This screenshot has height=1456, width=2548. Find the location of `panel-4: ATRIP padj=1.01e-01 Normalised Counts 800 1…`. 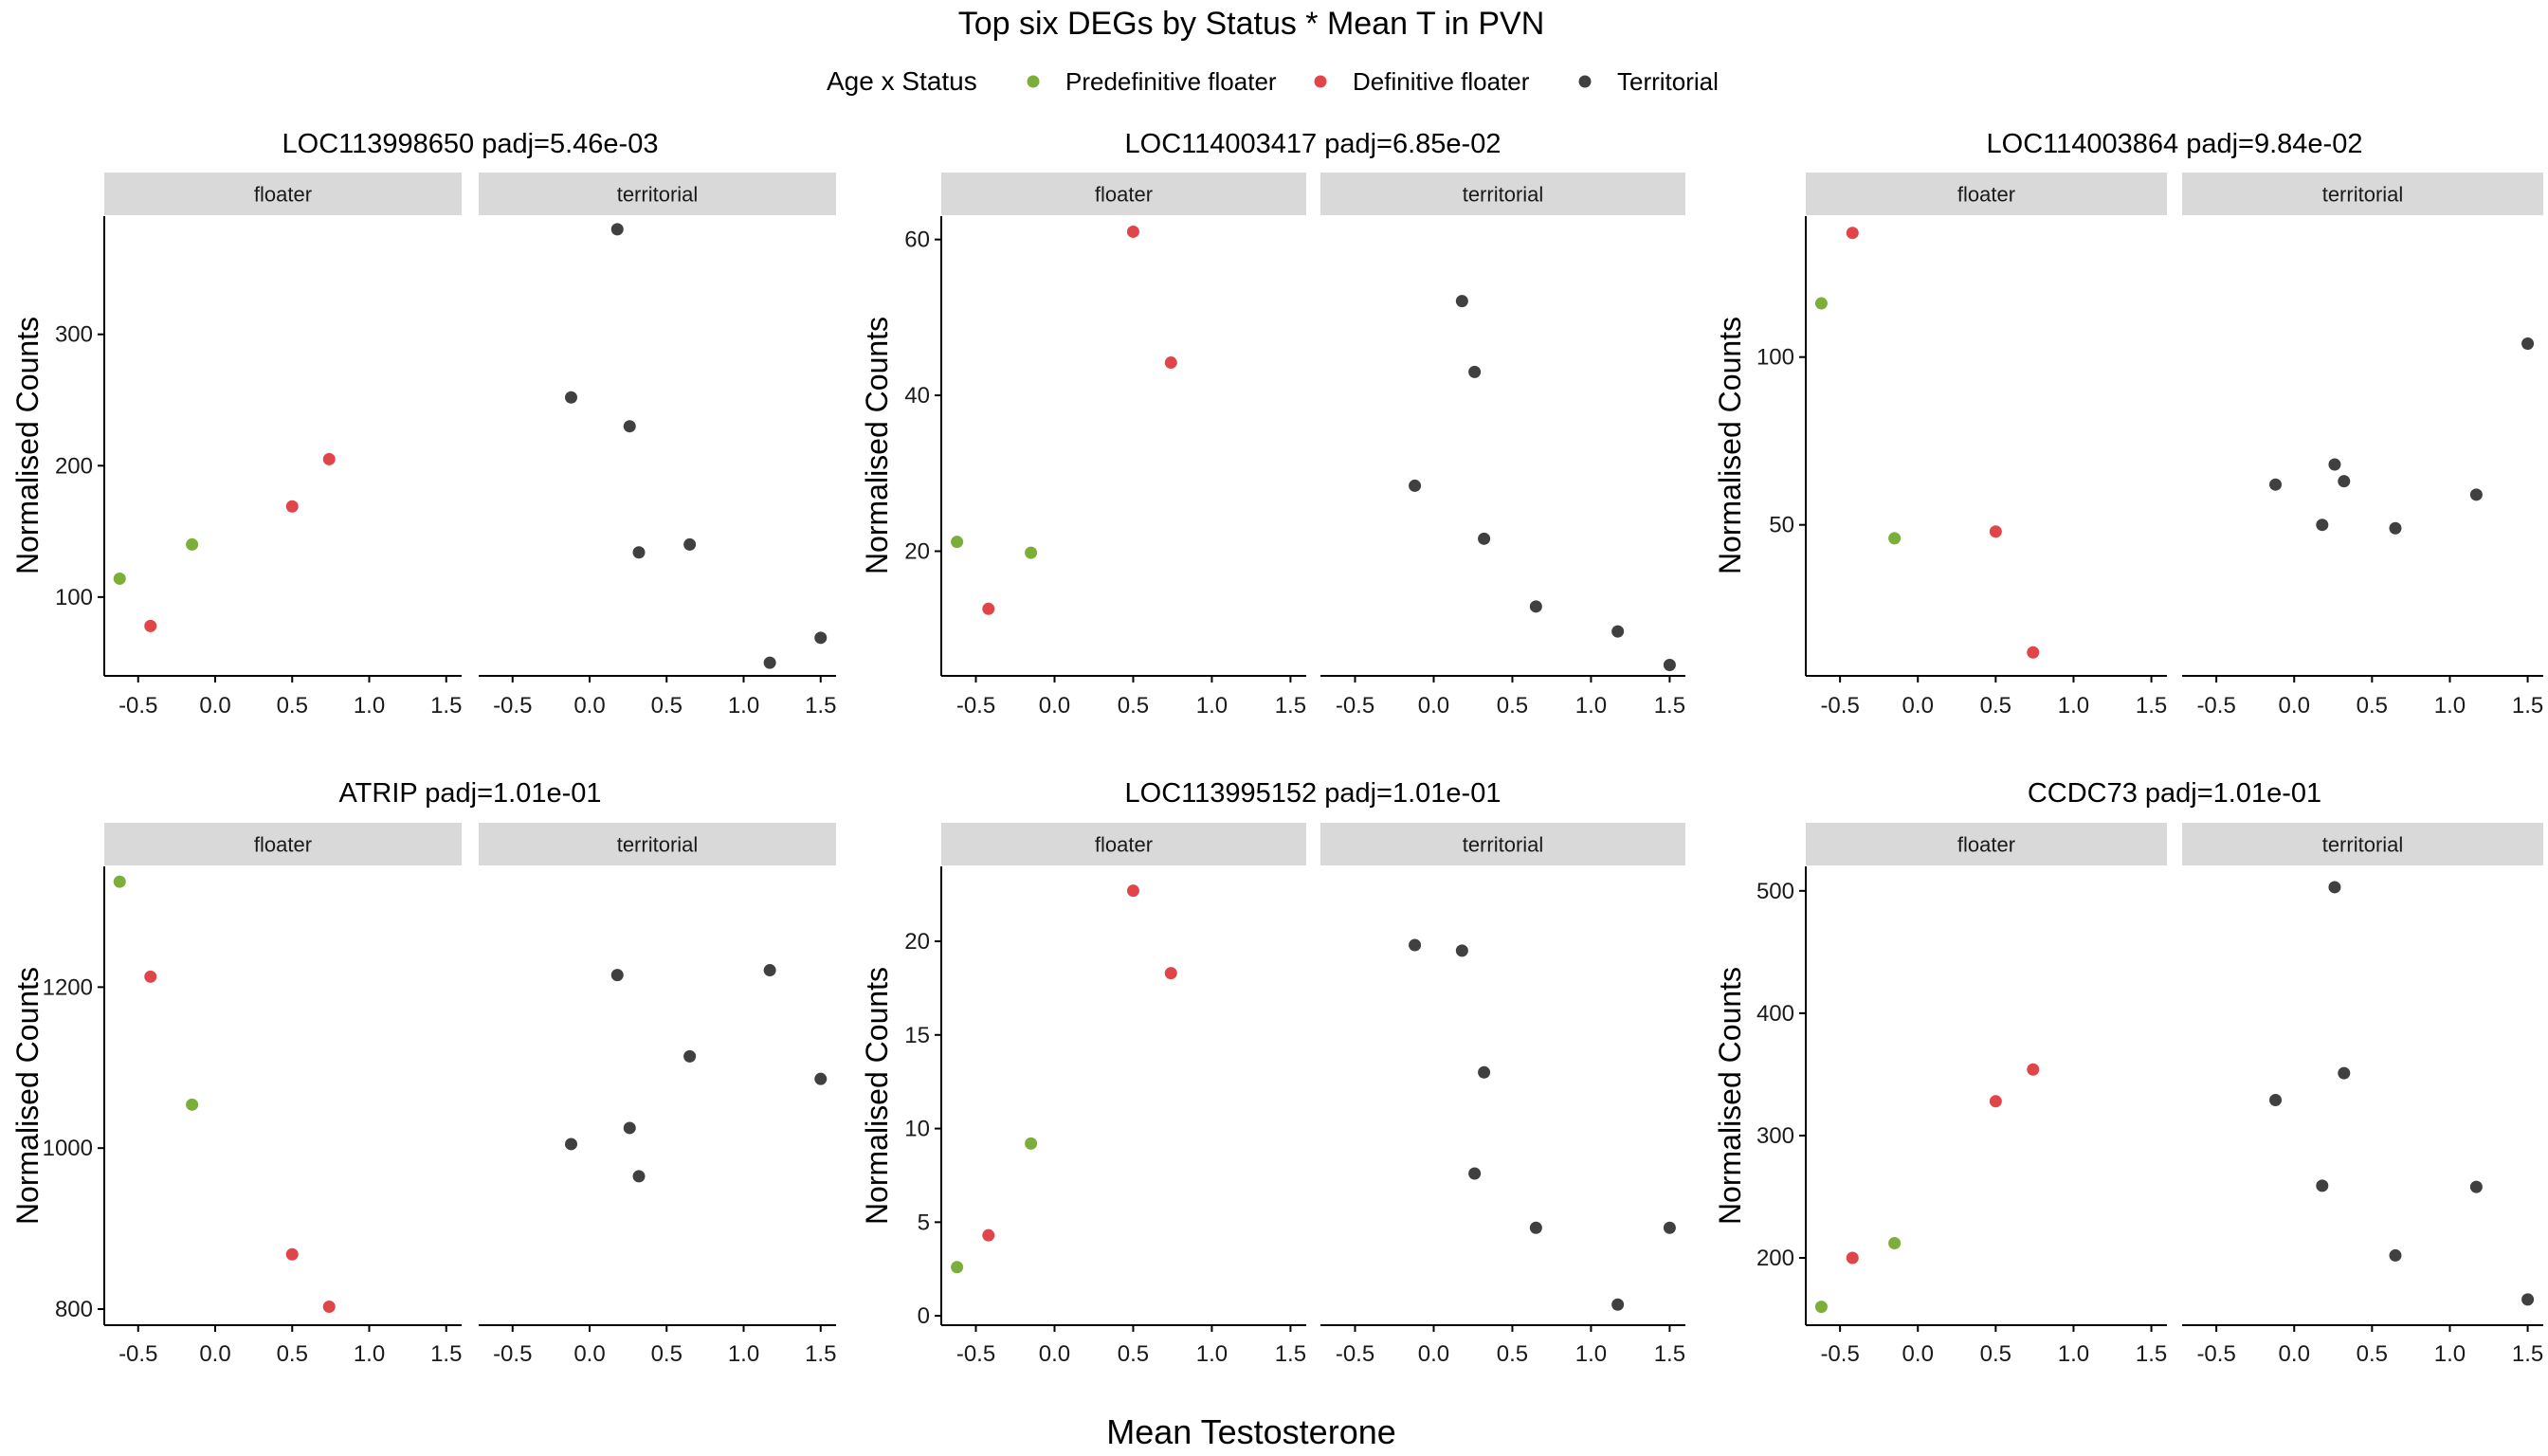

panel-4: ATRIP padj=1.01e-01 Normalised Counts 800 1… is located at coordinates (423, 1072).